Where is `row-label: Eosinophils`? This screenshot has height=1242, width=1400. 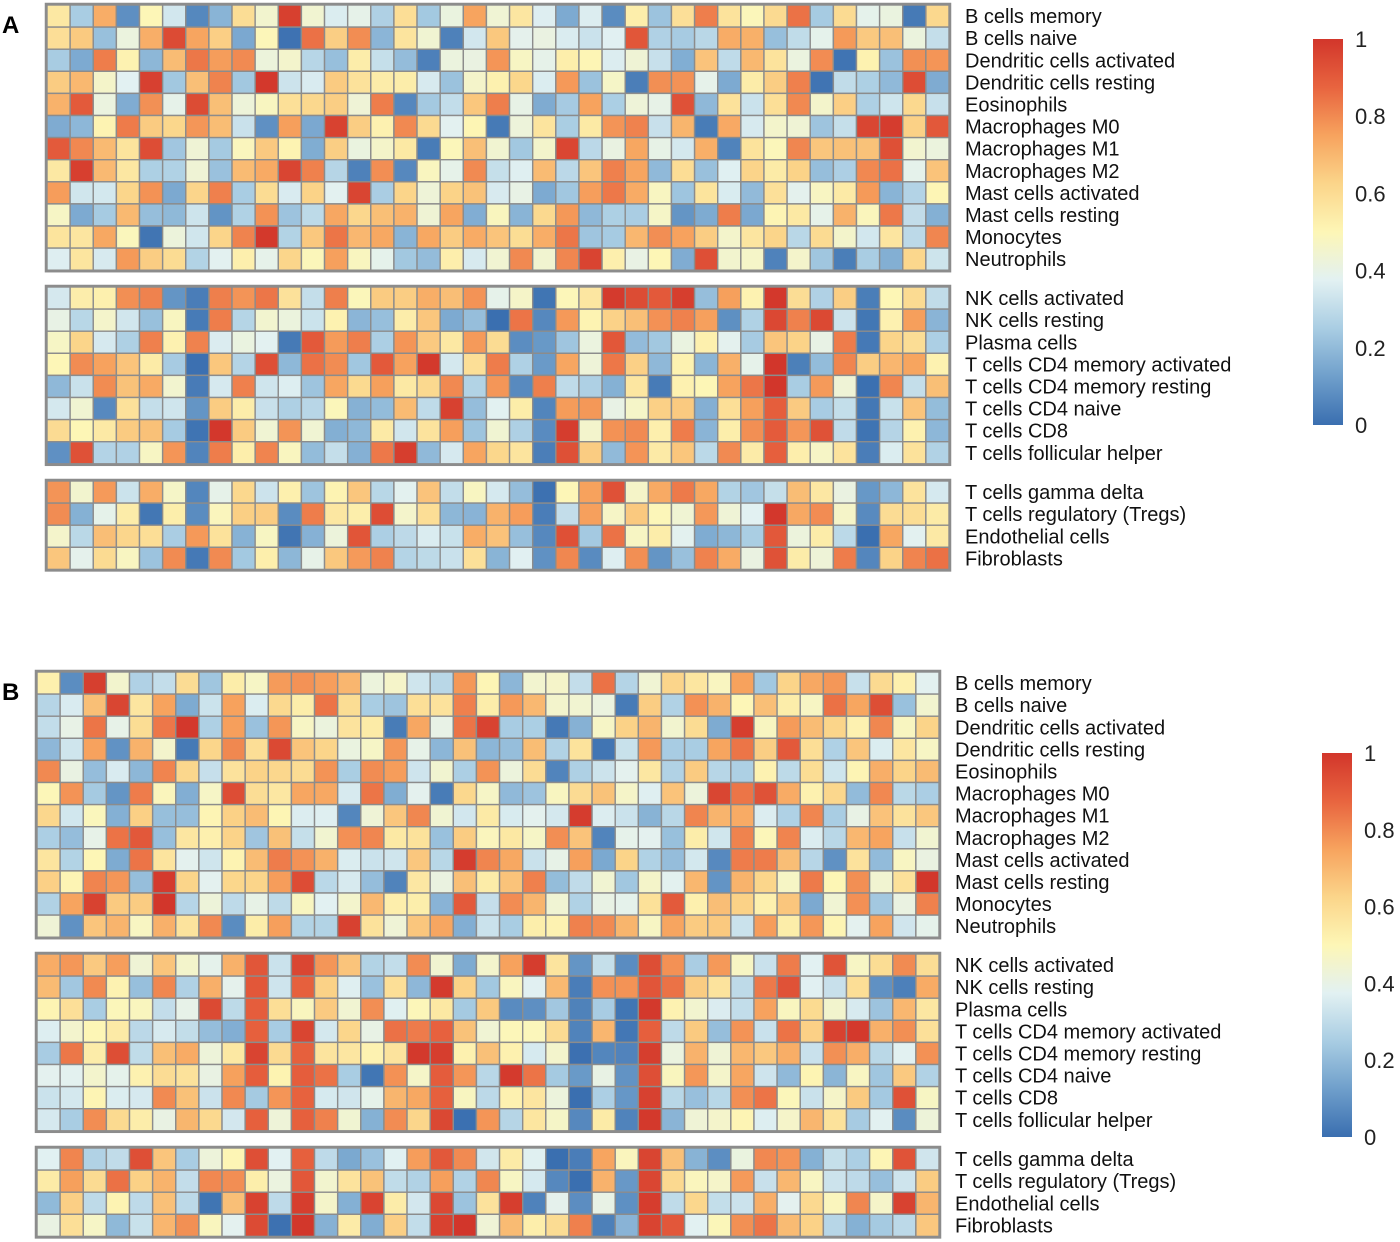 row-label: Eosinophils is located at coordinates (1016, 105).